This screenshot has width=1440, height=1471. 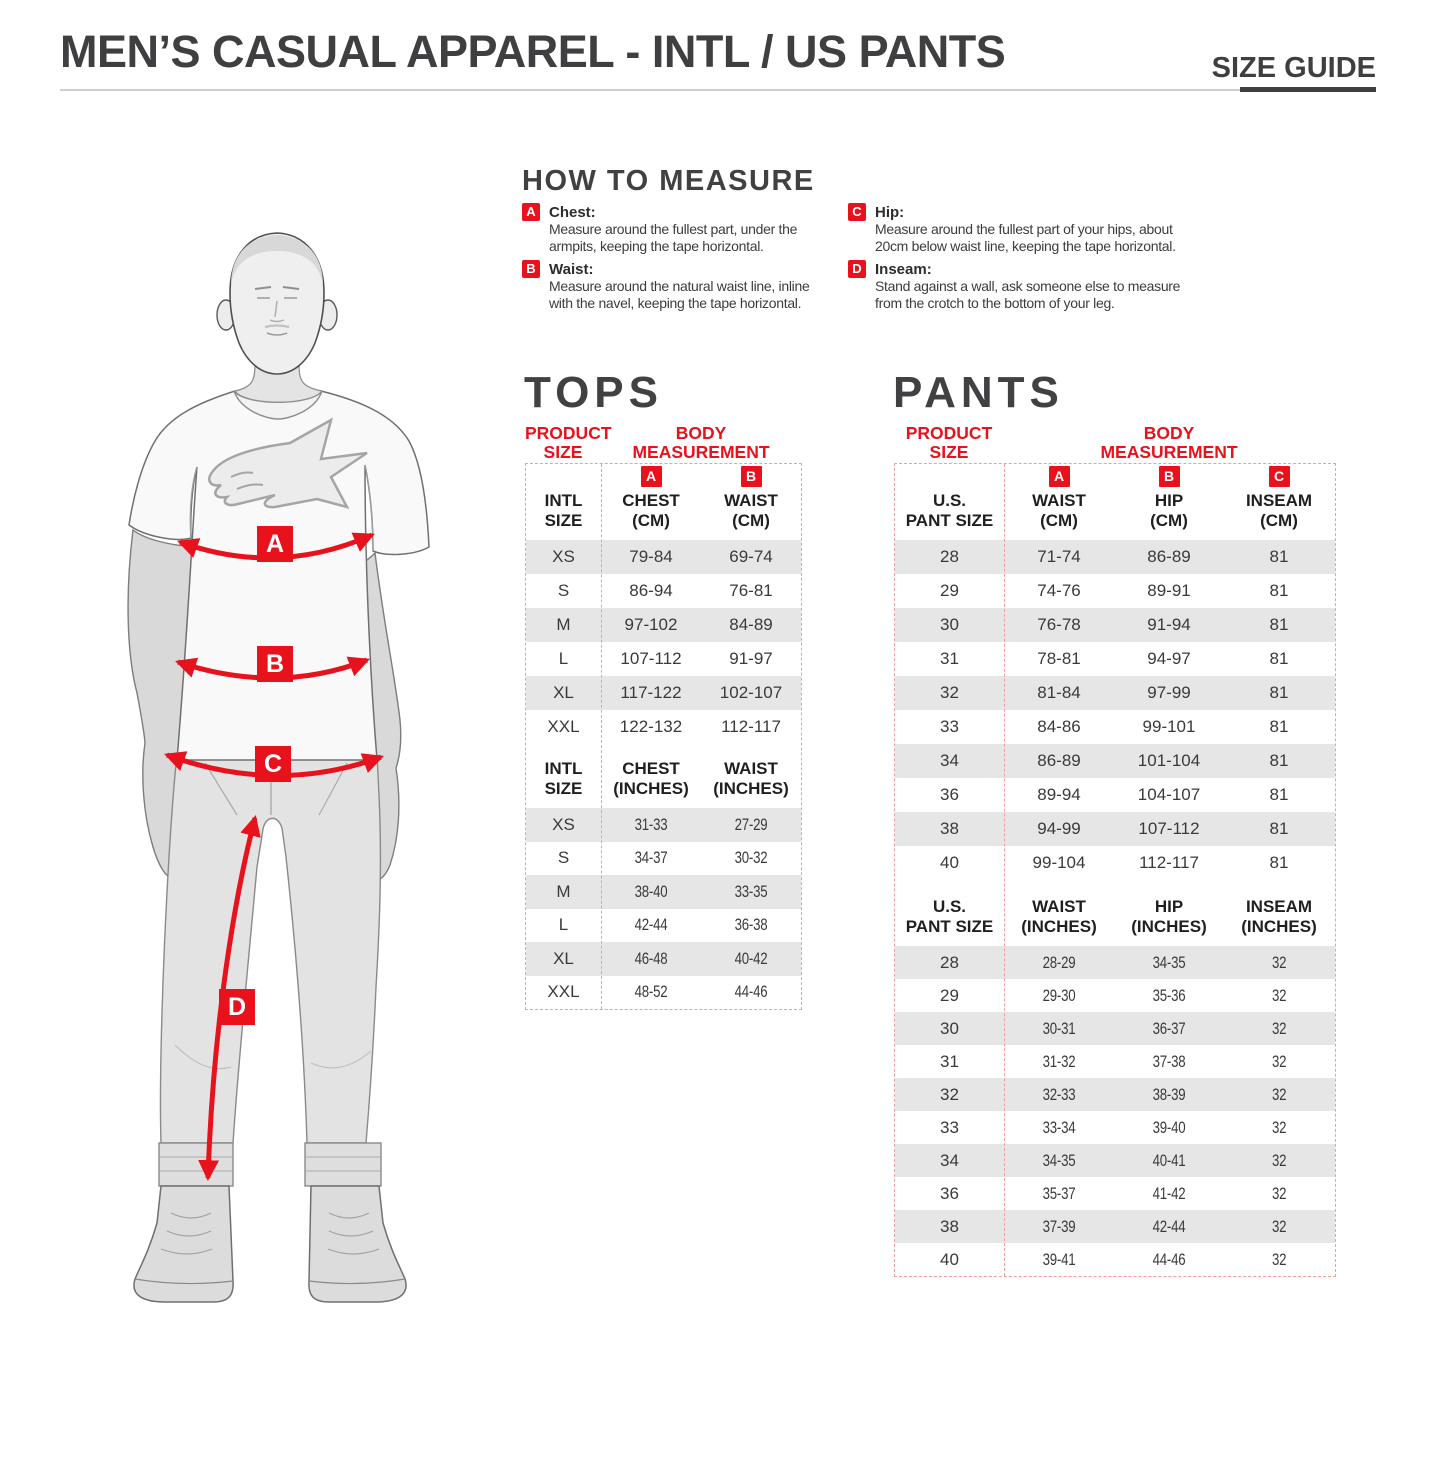 I want to click on size-cell: S, so click(x=563, y=858).